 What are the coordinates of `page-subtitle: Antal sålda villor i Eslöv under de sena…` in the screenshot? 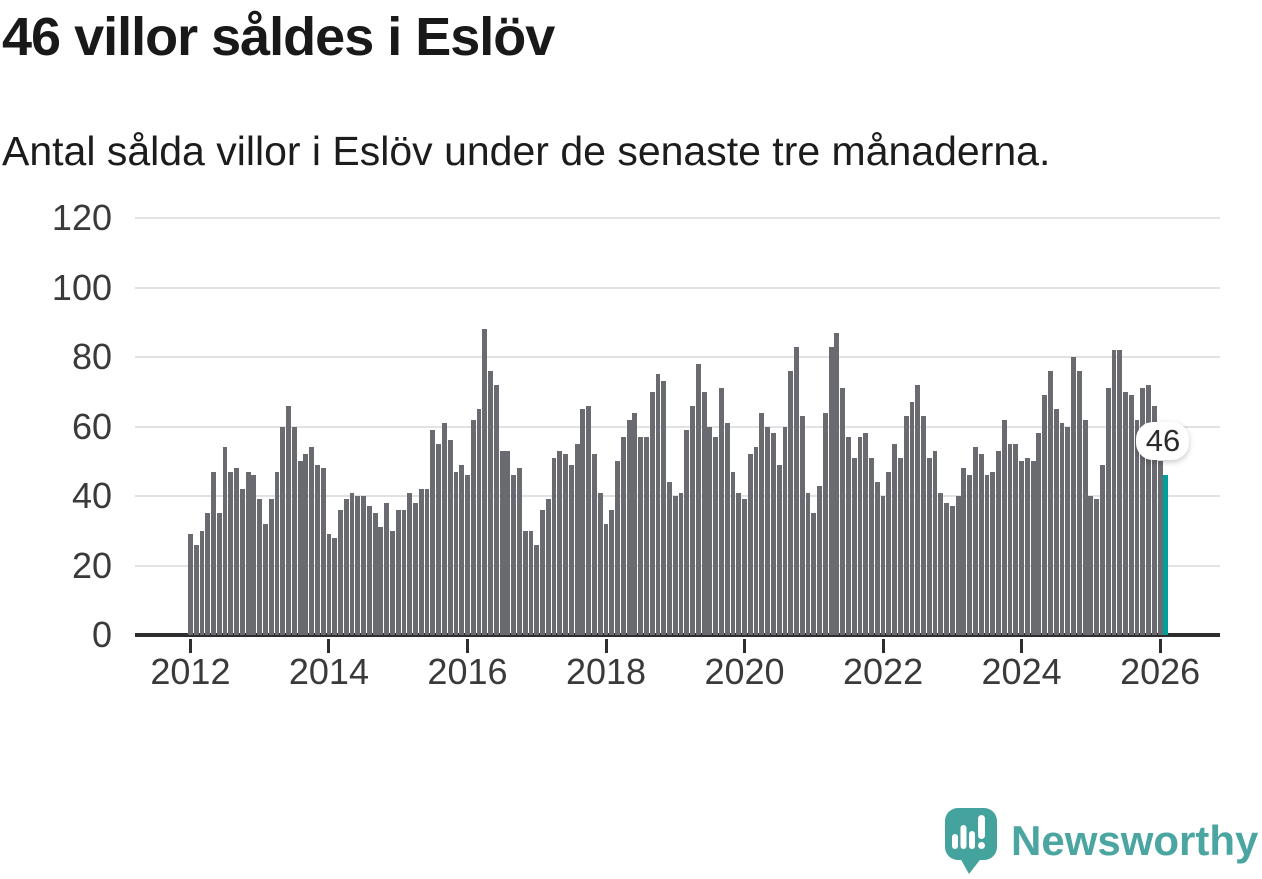 It's located at (526, 151).